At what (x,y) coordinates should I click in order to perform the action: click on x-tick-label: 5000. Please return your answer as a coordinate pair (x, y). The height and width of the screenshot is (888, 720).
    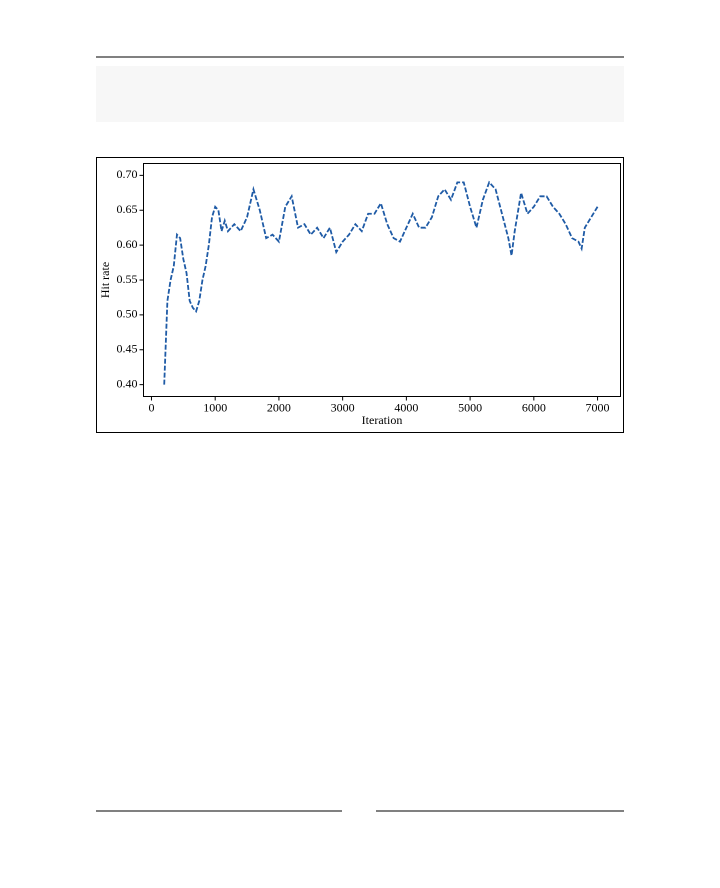
    Looking at the image, I should click on (470, 407).